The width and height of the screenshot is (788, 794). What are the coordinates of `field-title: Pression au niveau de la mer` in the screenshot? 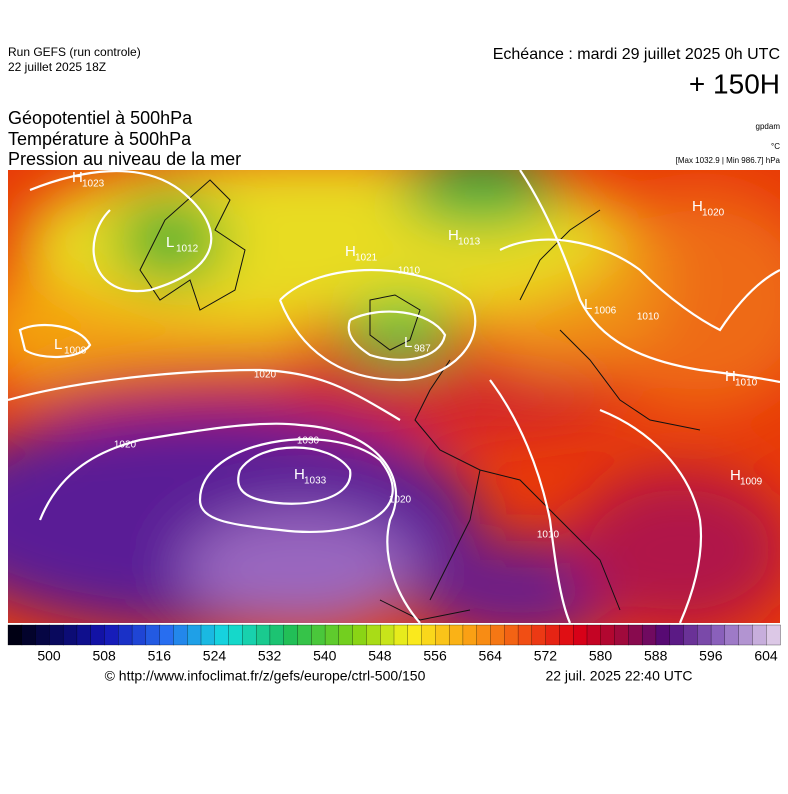 It's located at (124, 159).